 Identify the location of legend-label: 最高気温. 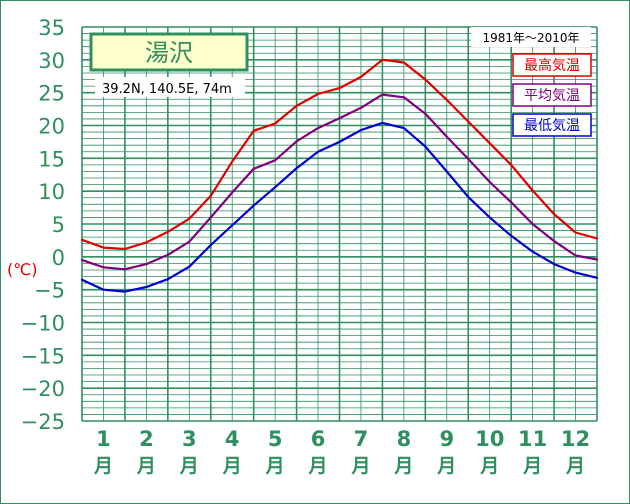
(552, 65).